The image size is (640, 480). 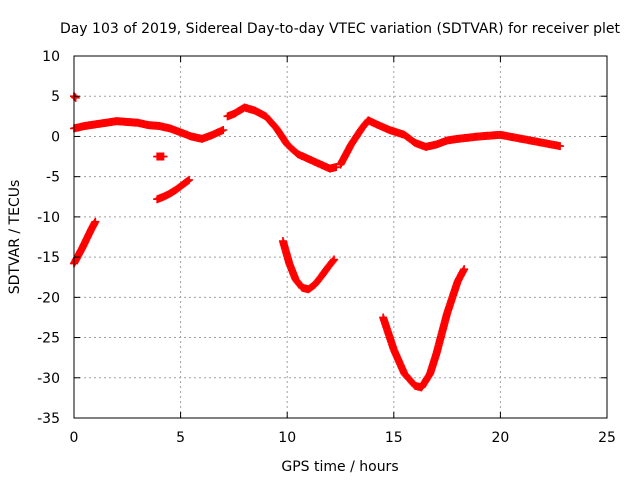 I want to click on y-tick-label: 0, so click(x=55, y=137).